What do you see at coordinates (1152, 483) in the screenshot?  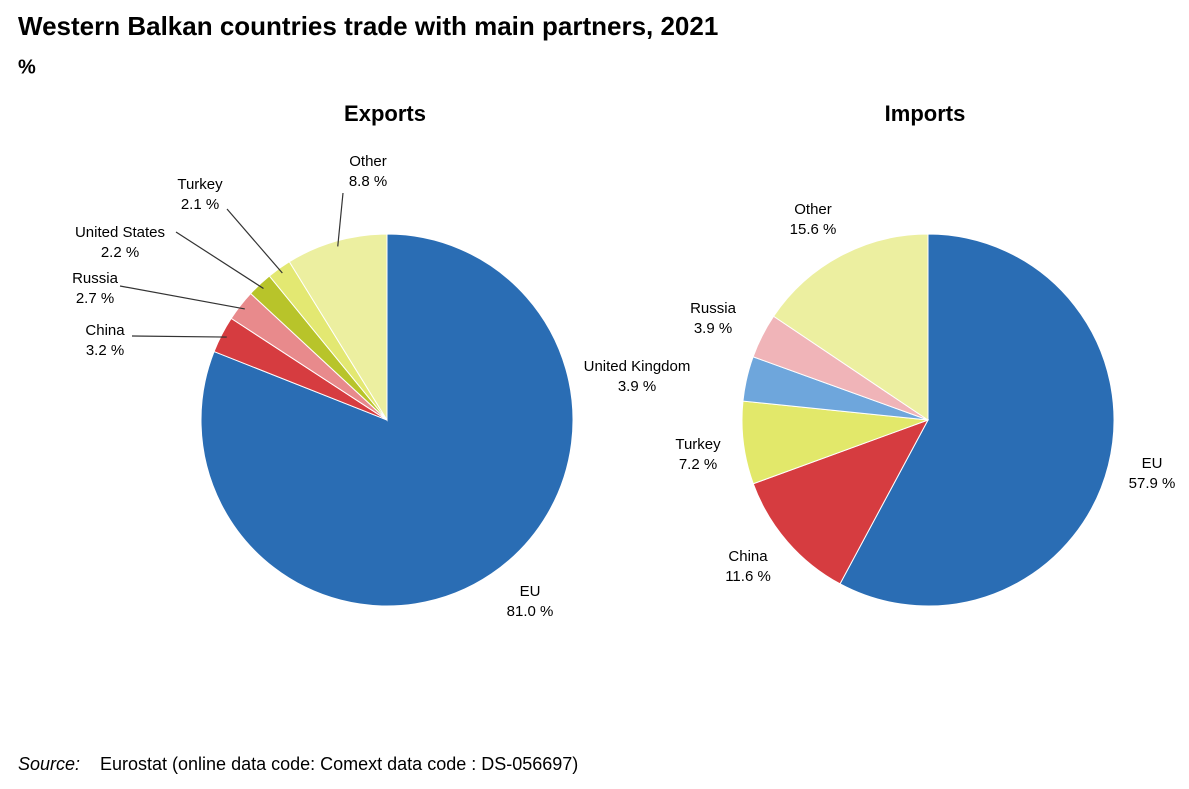 I see `slice-value-label: 57.9 %` at bounding box center [1152, 483].